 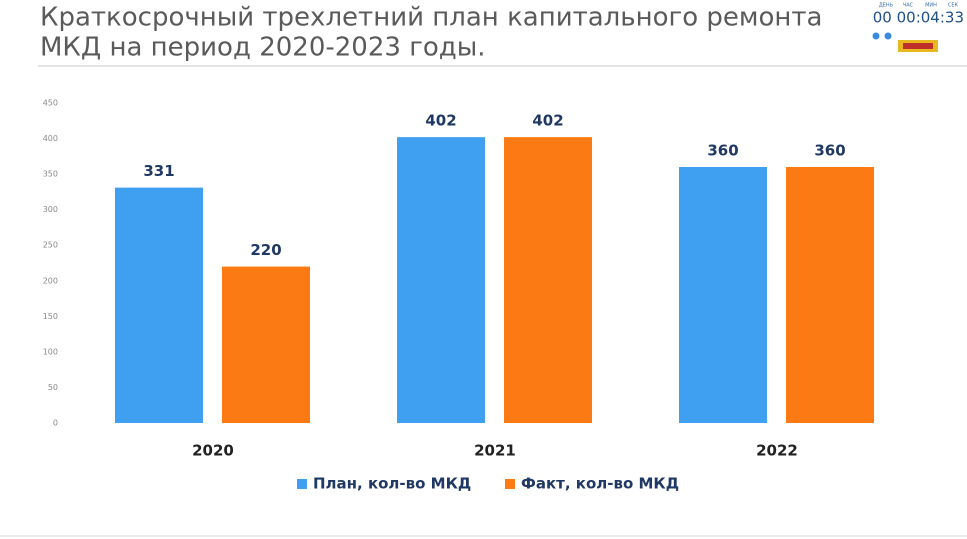 I want to click on timer-value: 00 00:04:33, so click(x=918, y=18).